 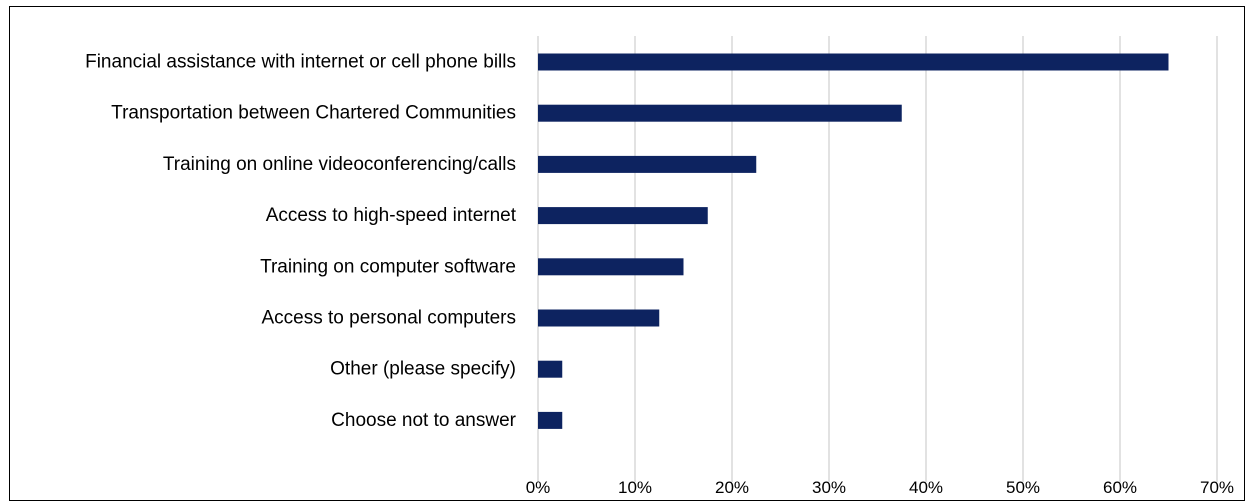 What do you see at coordinates (829, 487) in the screenshot?
I see `x-tick-label: 30%` at bounding box center [829, 487].